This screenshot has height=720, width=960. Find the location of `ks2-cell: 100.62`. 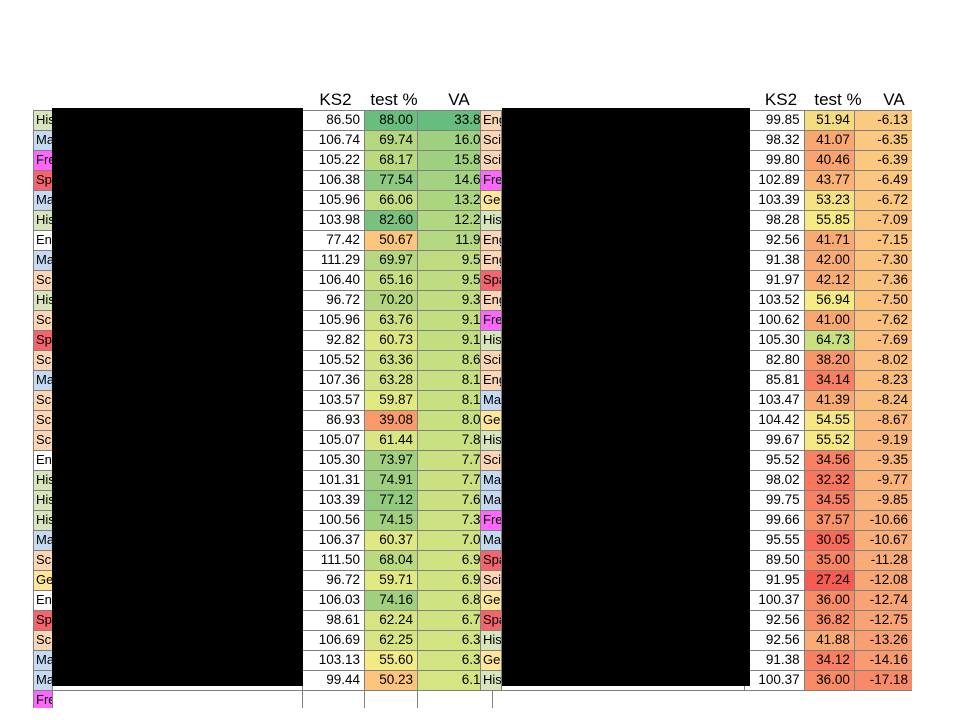

ks2-cell: 100.62 is located at coordinates (774, 320).